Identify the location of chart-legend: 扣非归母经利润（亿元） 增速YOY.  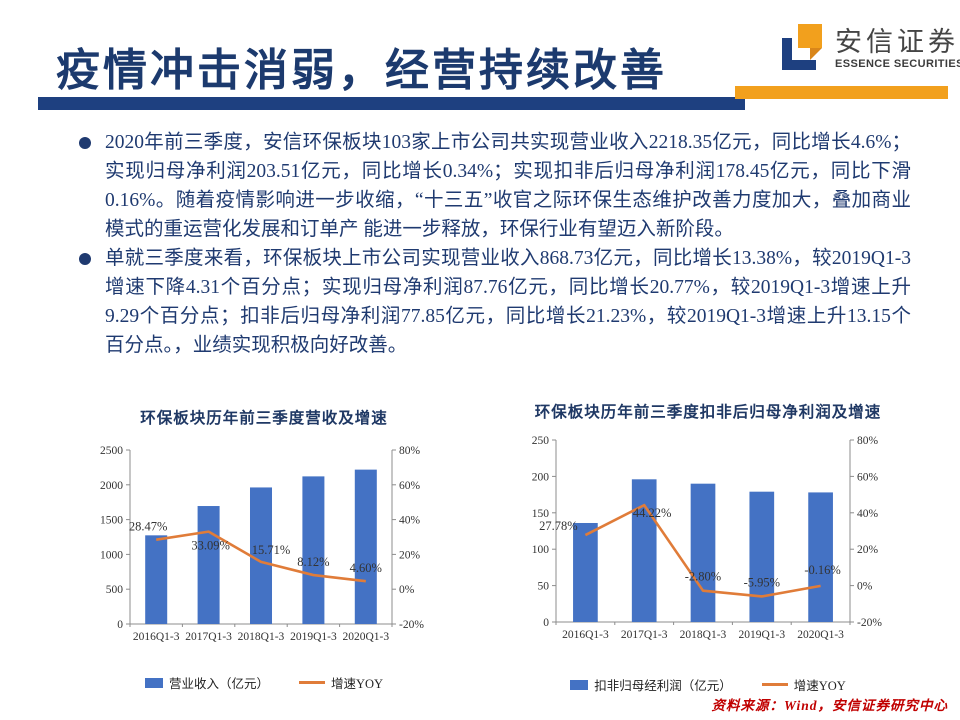
(708, 684).